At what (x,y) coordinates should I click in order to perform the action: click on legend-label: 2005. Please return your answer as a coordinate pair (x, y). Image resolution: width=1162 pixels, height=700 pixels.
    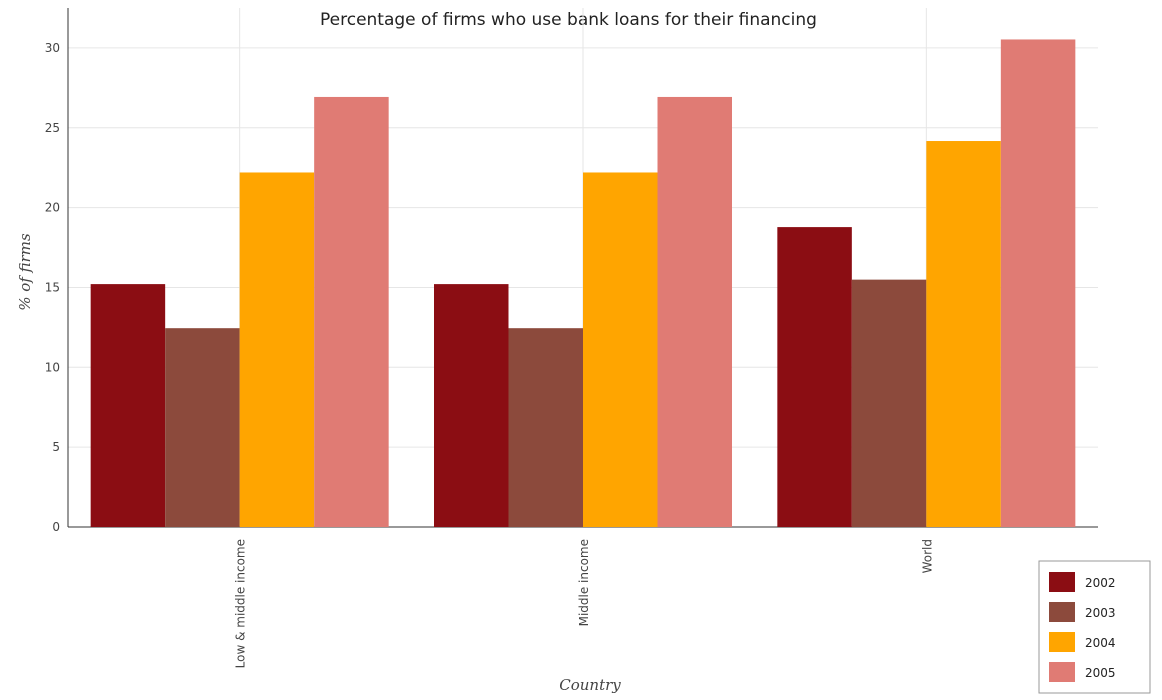
    Looking at the image, I should click on (1100, 673).